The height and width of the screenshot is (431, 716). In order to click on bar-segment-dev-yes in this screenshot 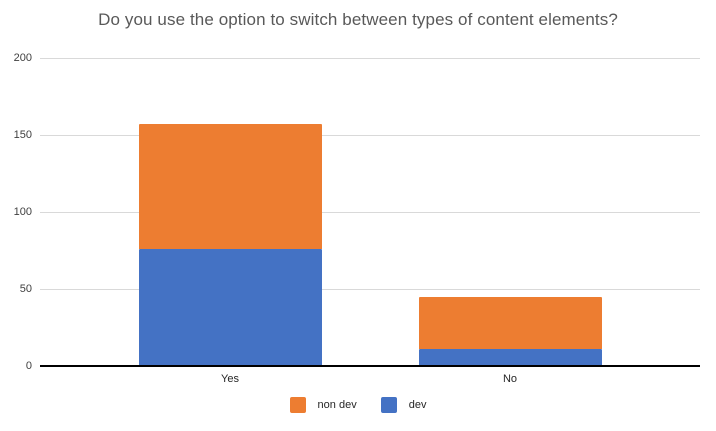, I will do `click(230, 307)`.